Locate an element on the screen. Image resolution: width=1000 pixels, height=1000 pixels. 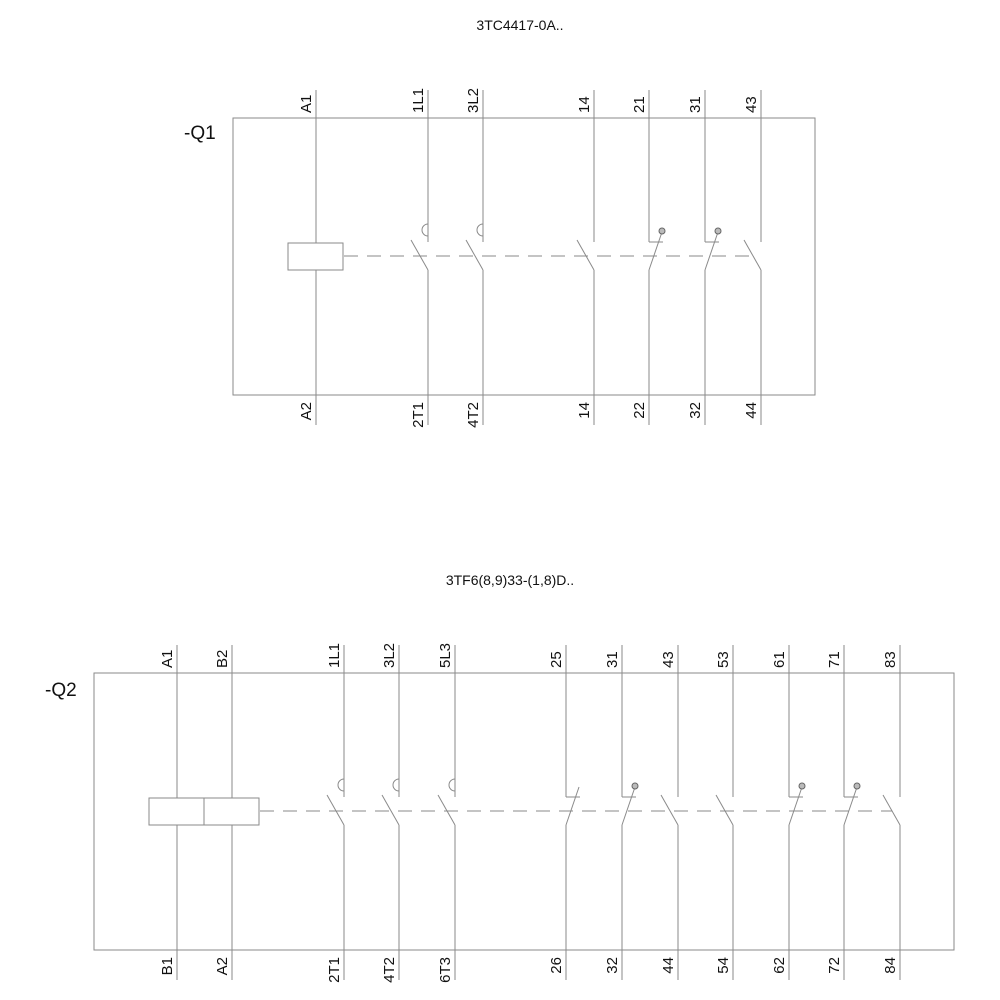
terminal-label-bottom: 54 is located at coordinates (723, 965).